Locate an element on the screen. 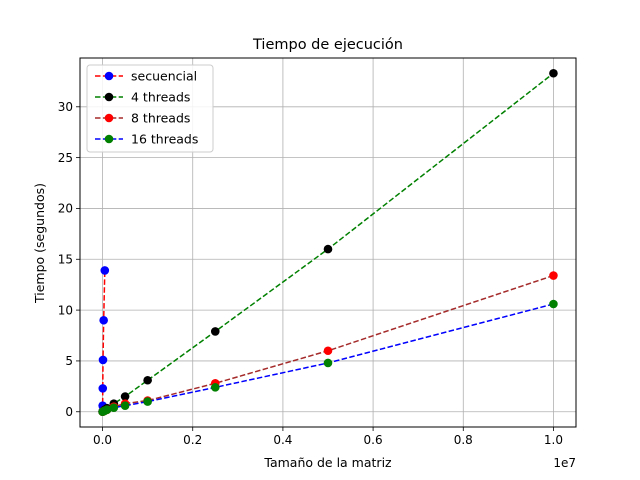  y-tick-label: 25 is located at coordinates (65, 158).